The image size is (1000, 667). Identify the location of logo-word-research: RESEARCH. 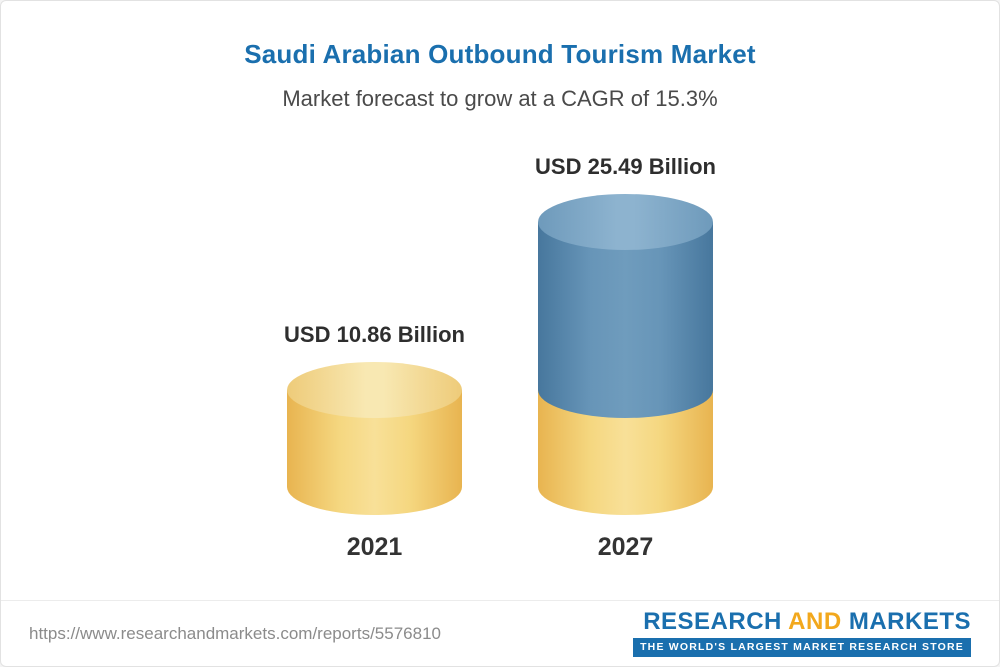
(712, 622).